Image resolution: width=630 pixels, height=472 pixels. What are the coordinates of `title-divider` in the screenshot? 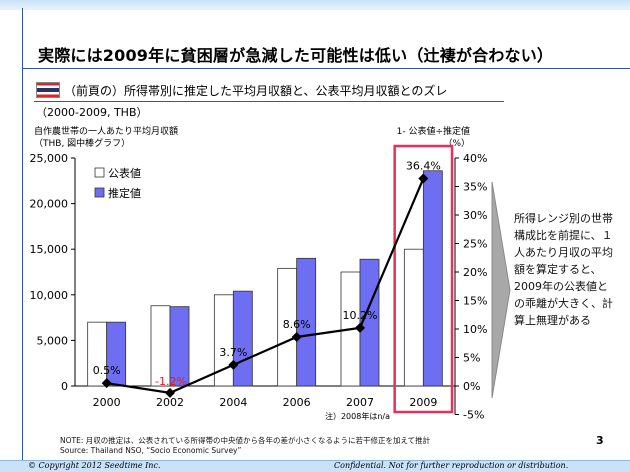 It's located at (326, 68).